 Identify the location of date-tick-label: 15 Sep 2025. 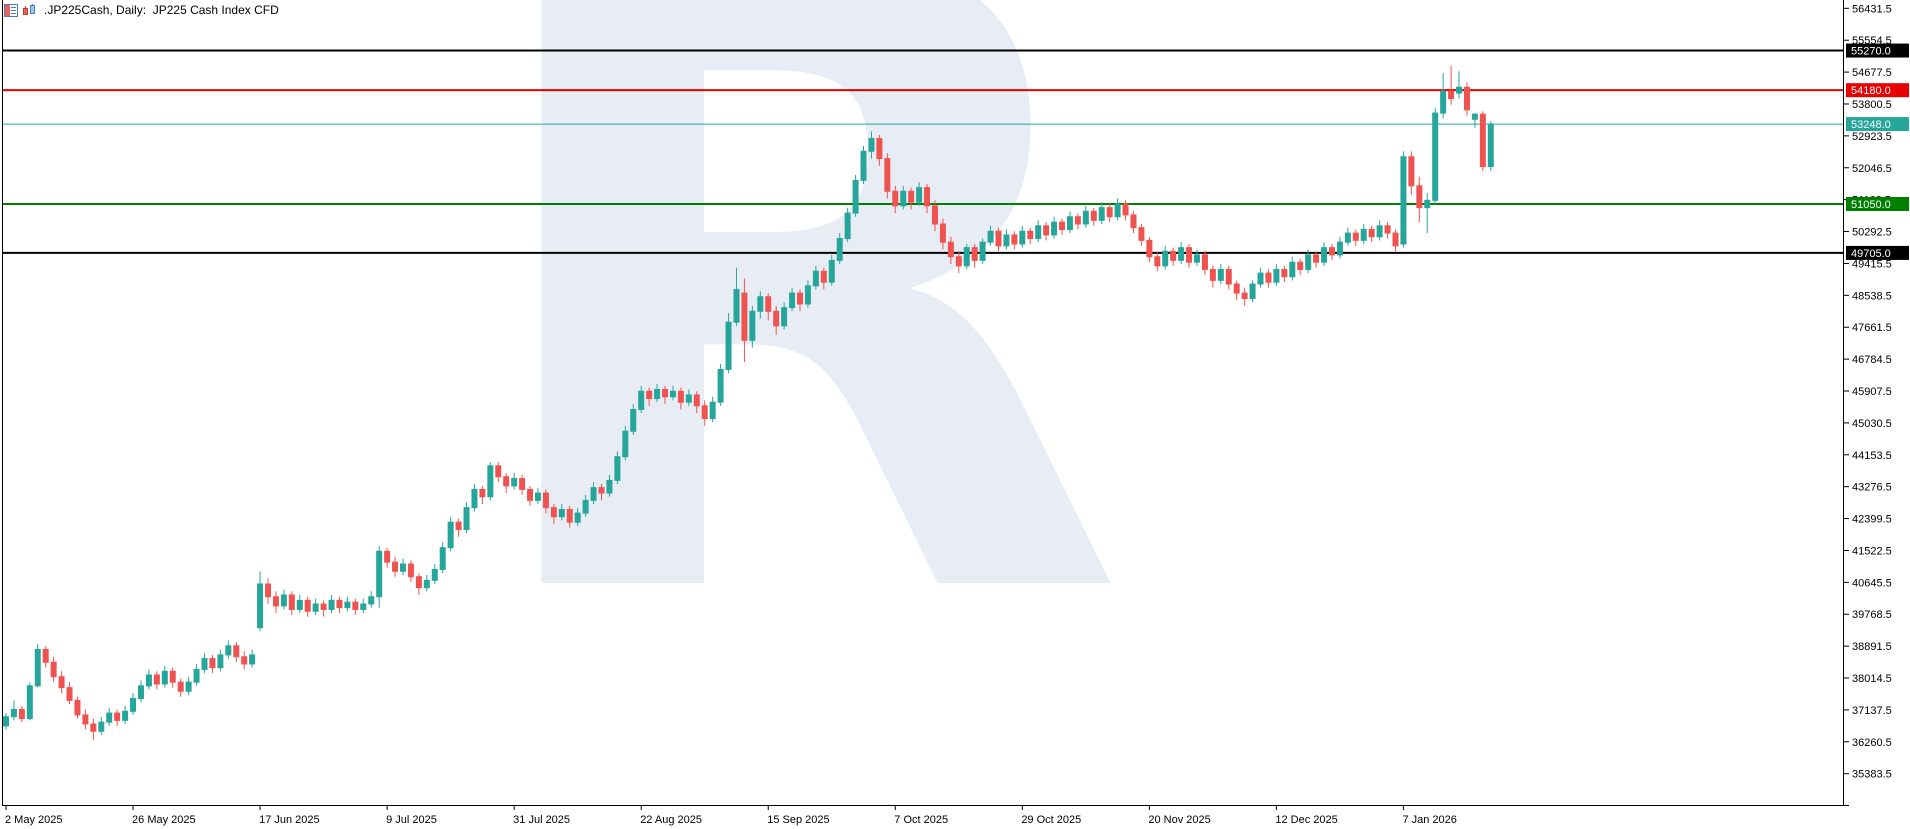
(798, 820).